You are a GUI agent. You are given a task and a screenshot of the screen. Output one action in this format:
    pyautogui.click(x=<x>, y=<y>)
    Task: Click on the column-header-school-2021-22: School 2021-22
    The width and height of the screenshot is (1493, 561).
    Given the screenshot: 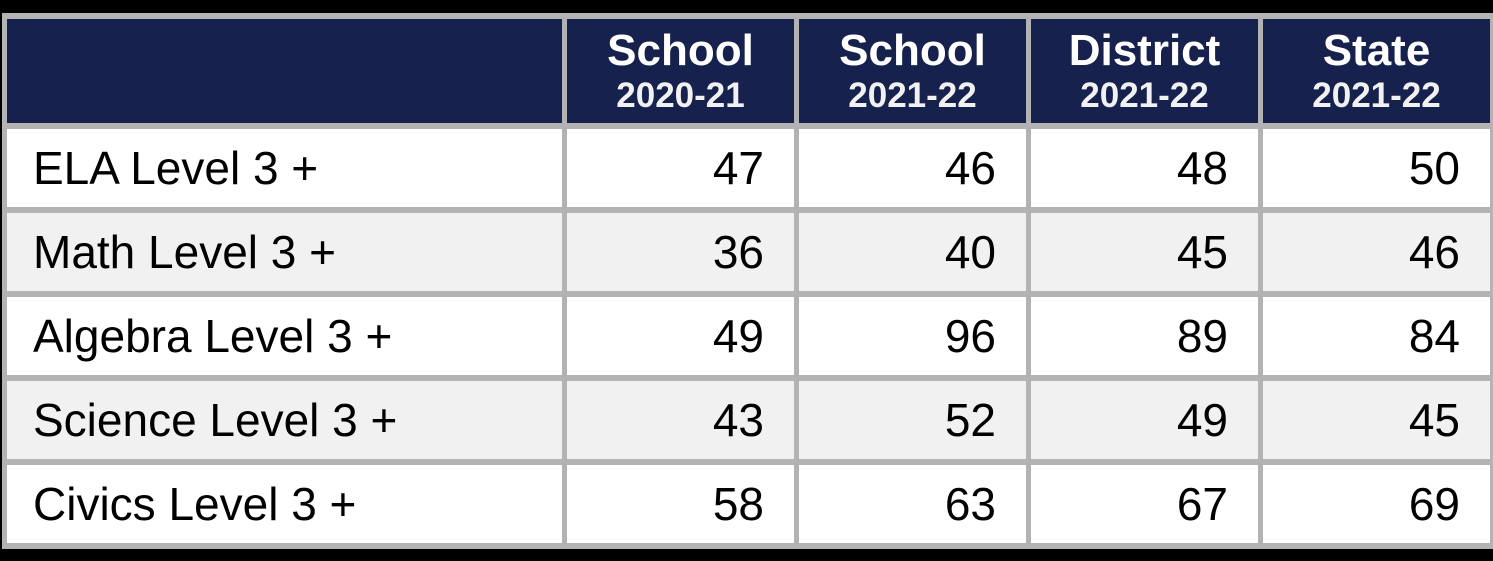 What is the action you would take?
    pyautogui.click(x=912, y=71)
    